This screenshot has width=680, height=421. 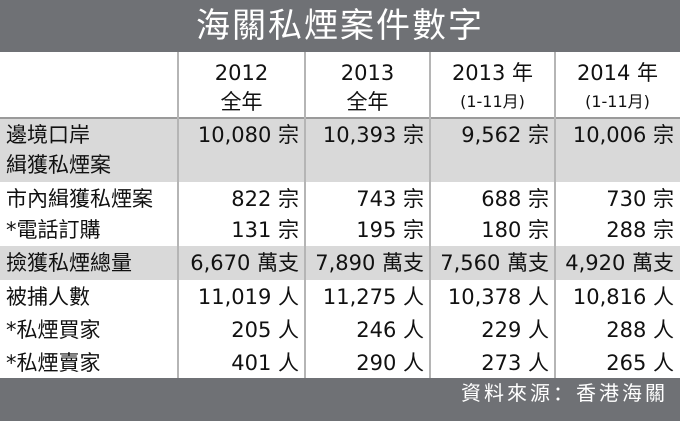 I want to click on cell: 10,006 宗, so click(x=623, y=135).